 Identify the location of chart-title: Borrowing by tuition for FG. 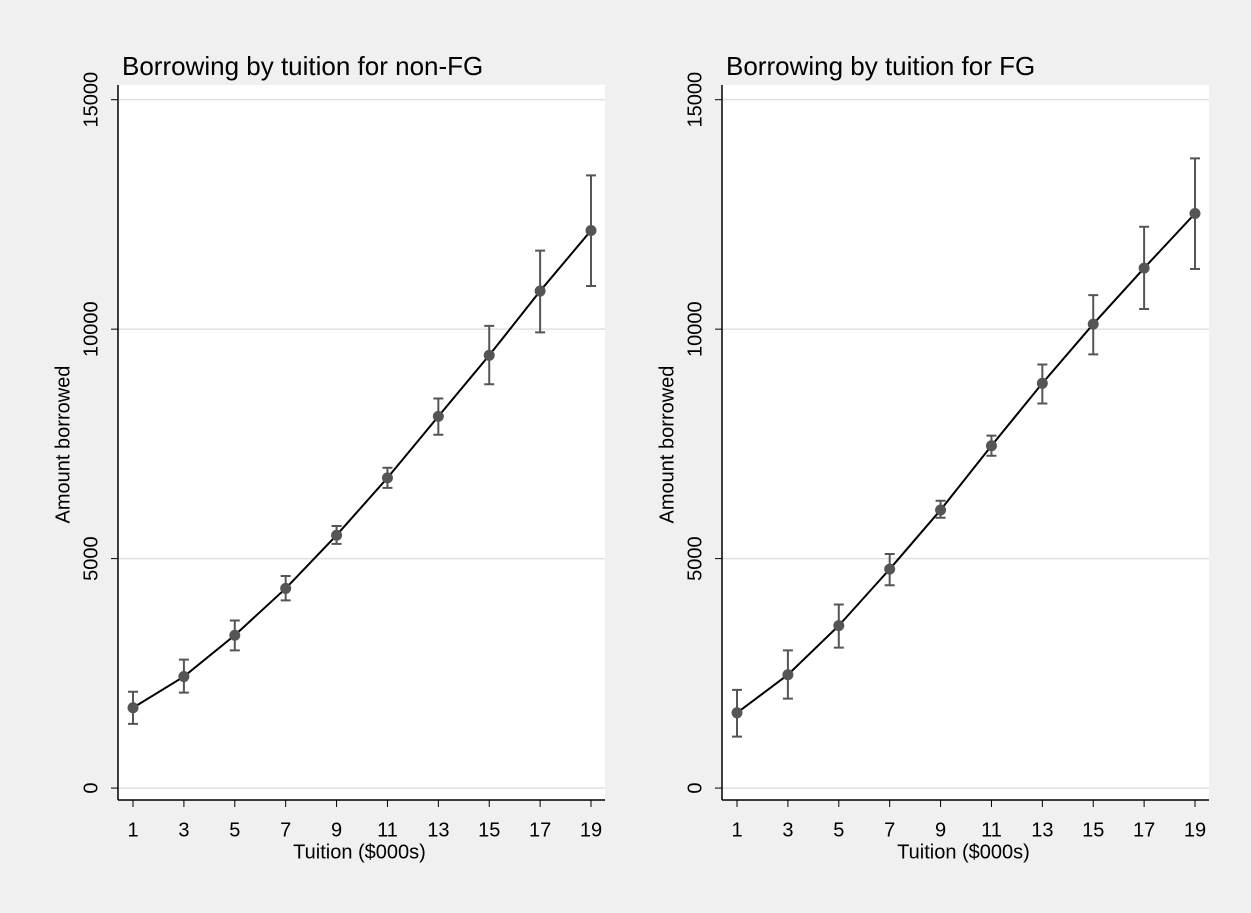
(880, 66).